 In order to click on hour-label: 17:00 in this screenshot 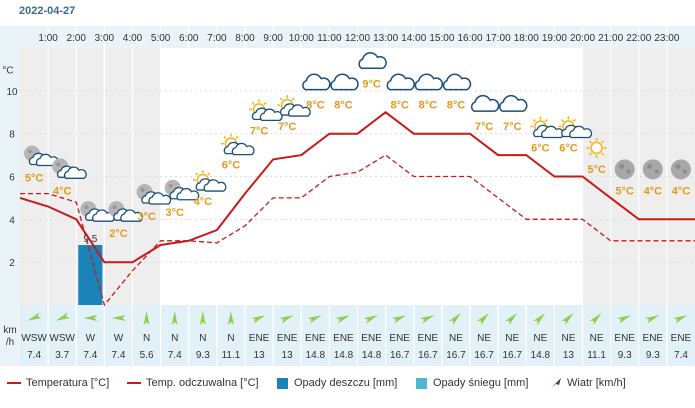, I will do `click(498, 38)`.